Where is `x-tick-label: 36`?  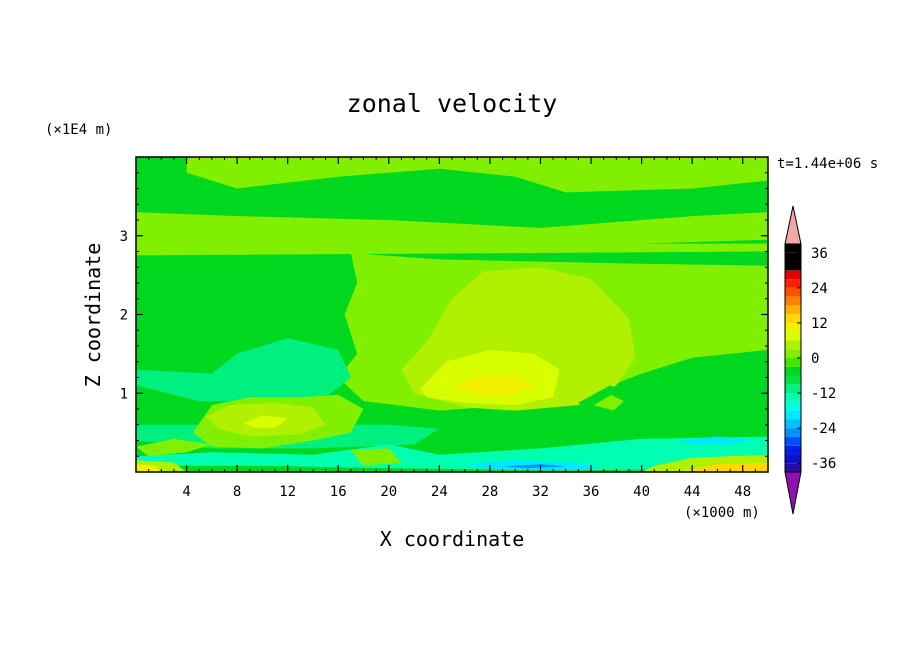
x-tick-label: 36 is located at coordinates (591, 492).